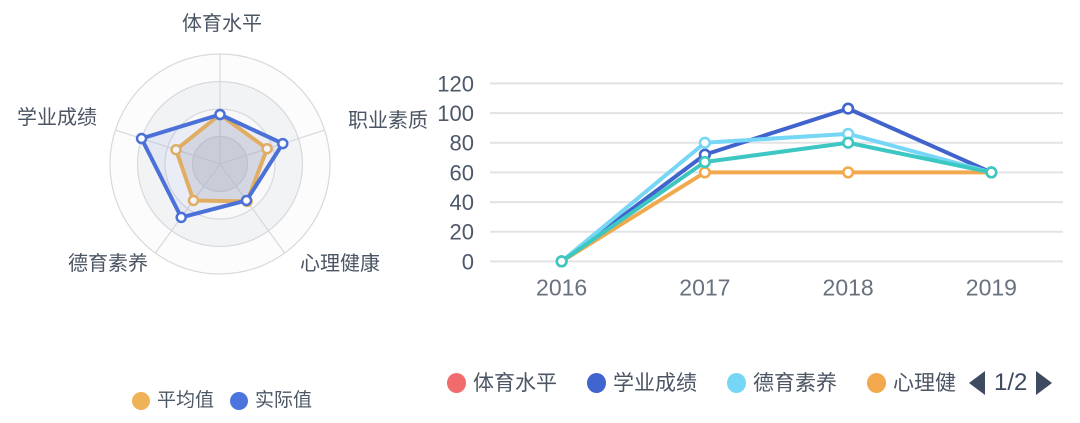 The image size is (1080, 423). What do you see at coordinates (925, 383) in the screenshot?
I see `legend-label: 心理健康` at bounding box center [925, 383].